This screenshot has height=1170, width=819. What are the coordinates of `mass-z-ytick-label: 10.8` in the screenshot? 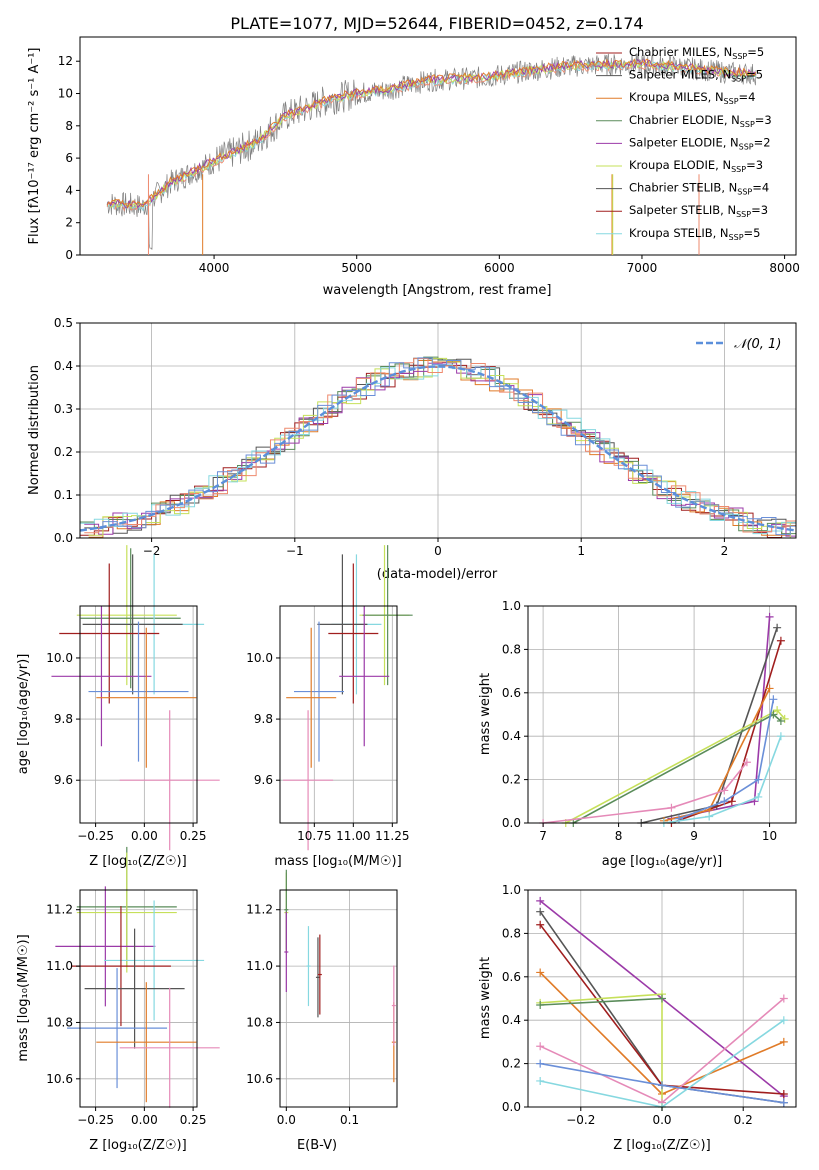 It's located at (59, 1022).